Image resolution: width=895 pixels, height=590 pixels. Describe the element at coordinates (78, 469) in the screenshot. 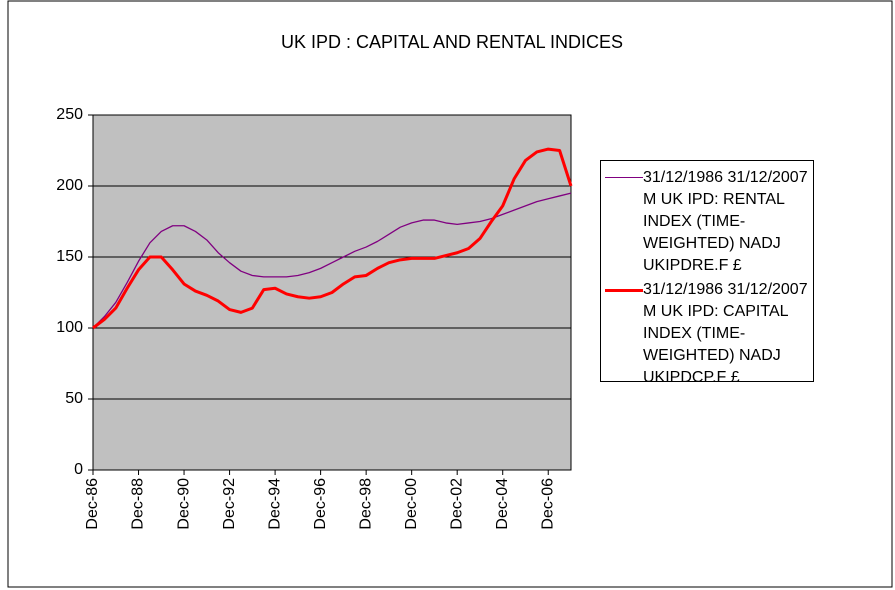

I see `y-tick-label: 0` at that location.